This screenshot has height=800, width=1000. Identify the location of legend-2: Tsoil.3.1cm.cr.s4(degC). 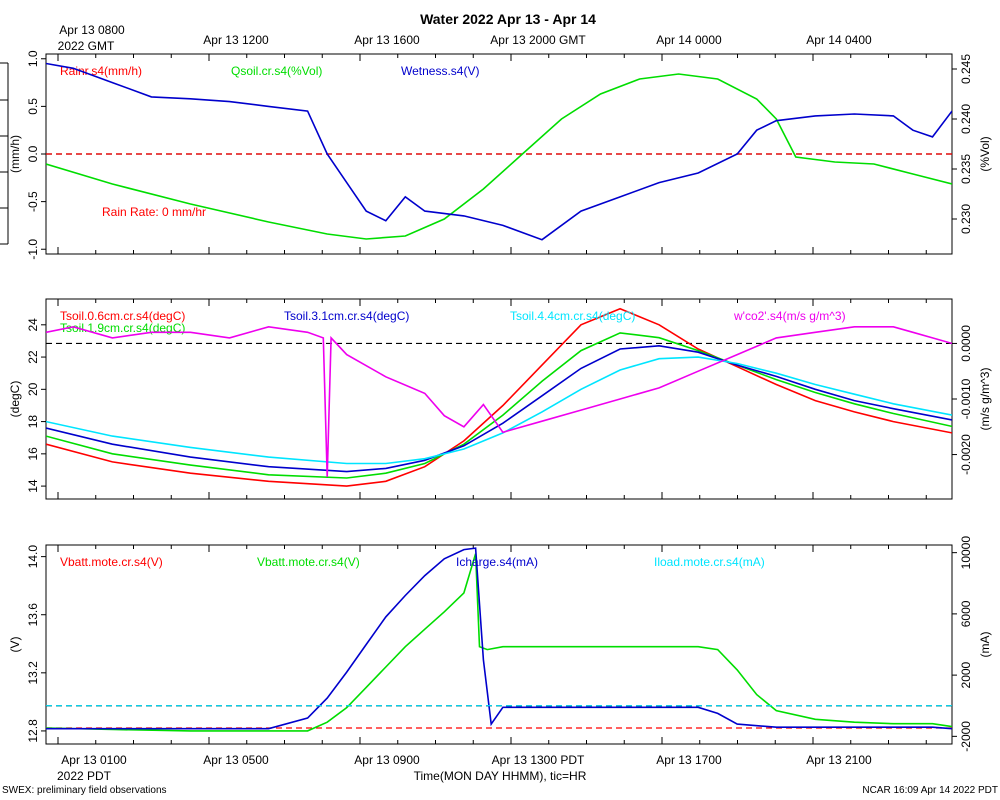
(346, 316).